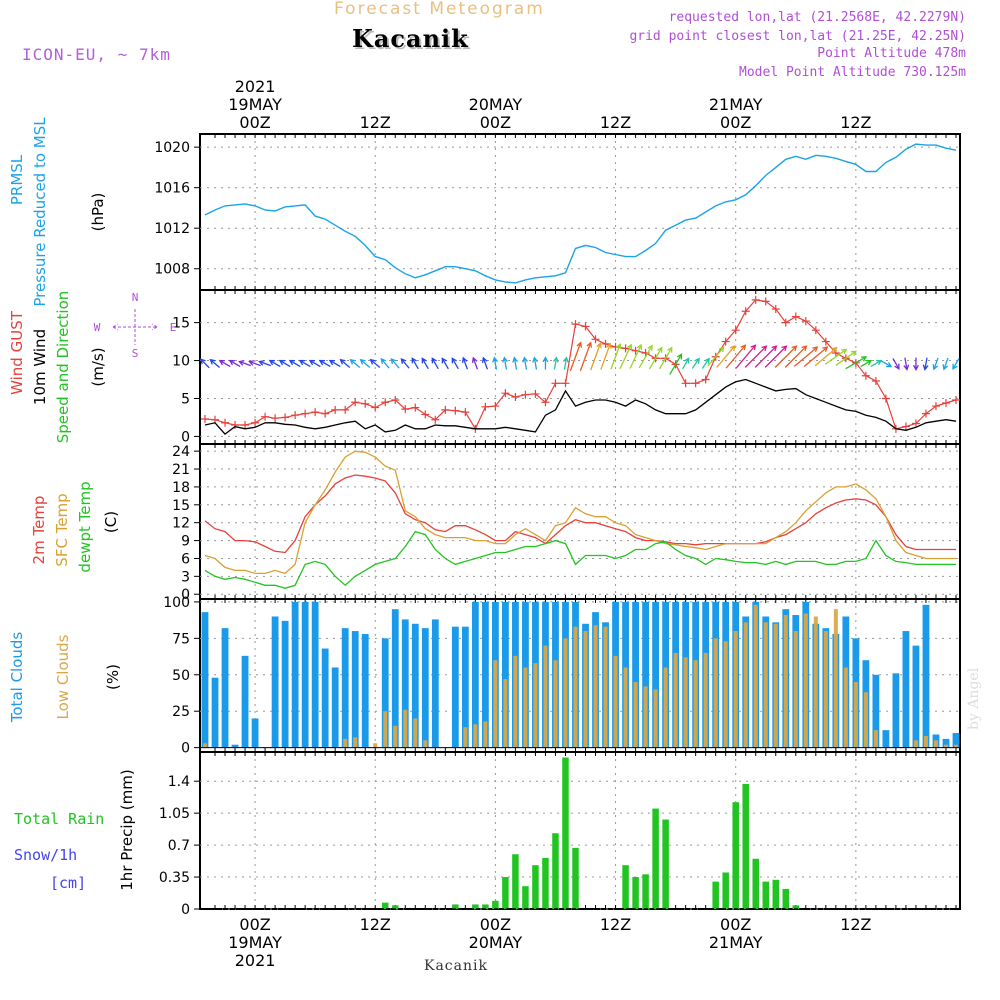 The width and height of the screenshot is (1000, 1000). What do you see at coordinates (179, 846) in the screenshot?
I see `y-tick-label: 0.7` at bounding box center [179, 846].